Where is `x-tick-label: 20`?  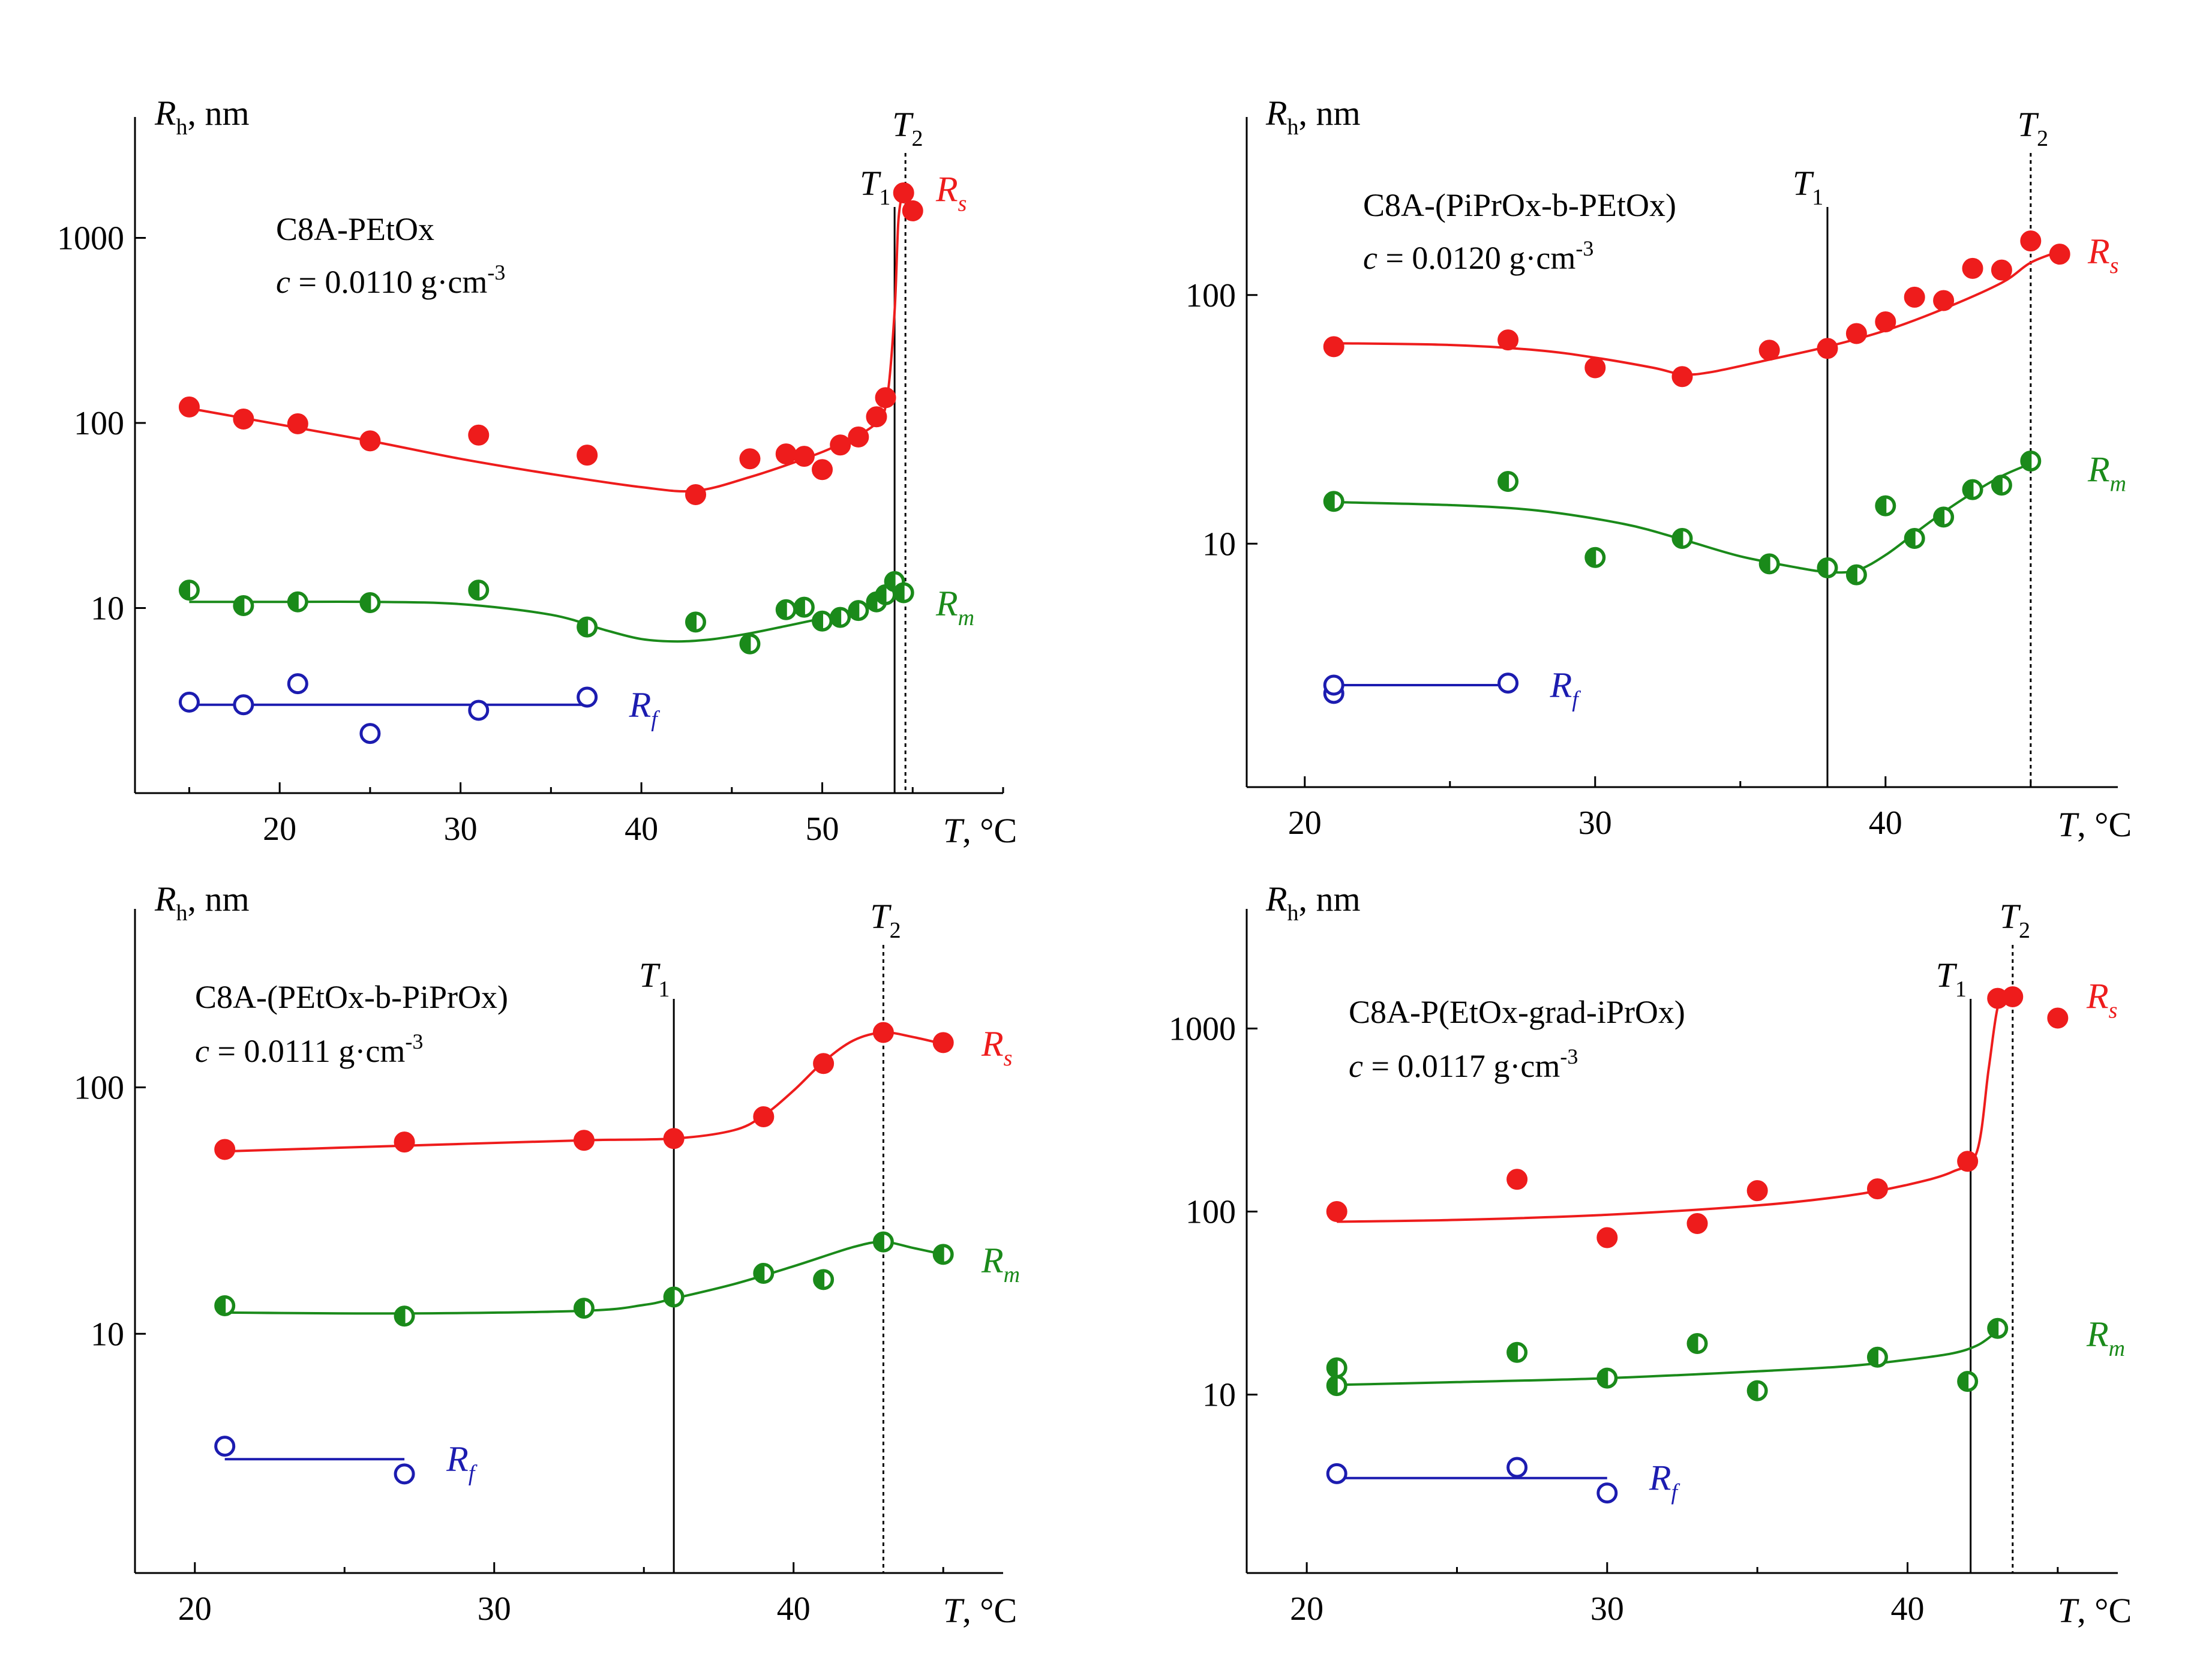 x-tick-label: 20 is located at coordinates (1305, 823).